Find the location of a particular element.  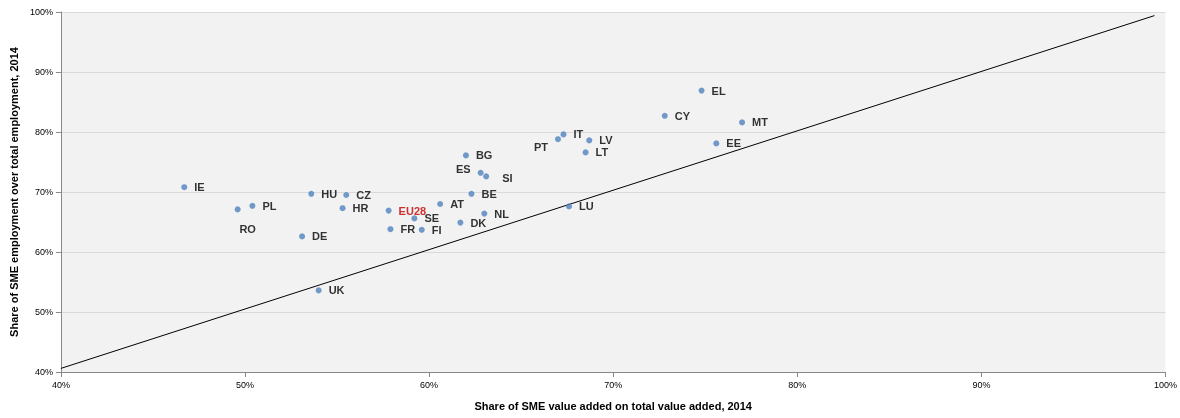

x-tick-label: 100% is located at coordinates (1165, 384).